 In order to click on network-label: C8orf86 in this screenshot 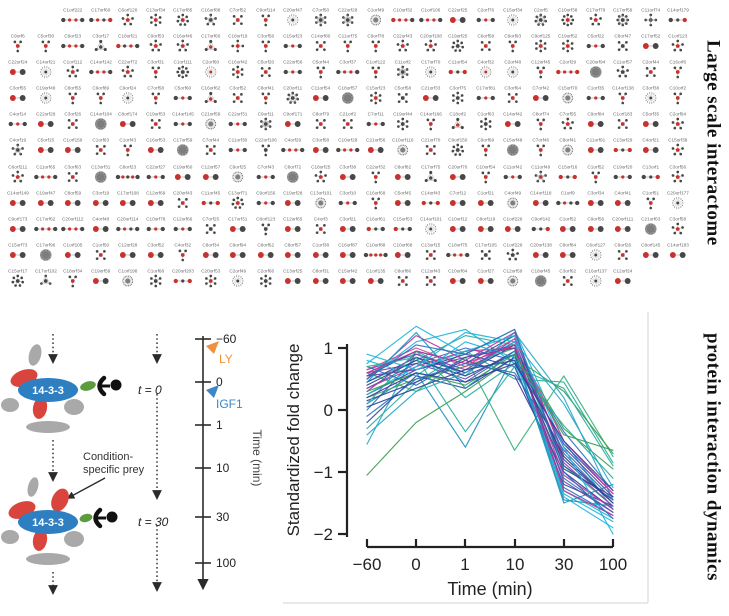, I will do `click(403, 271)`.